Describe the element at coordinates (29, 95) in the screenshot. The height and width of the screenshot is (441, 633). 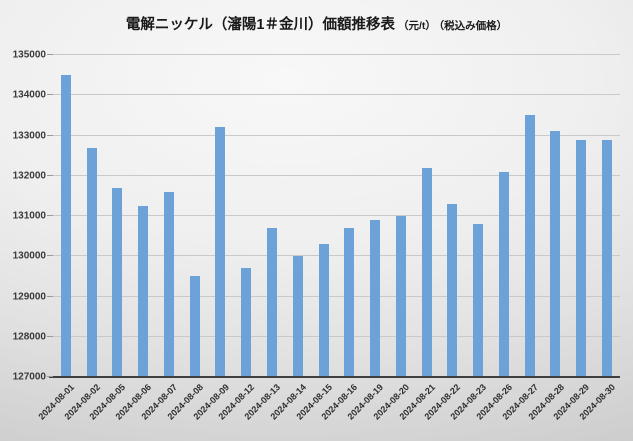
I see `y-axis-tick-label: 134000` at that location.